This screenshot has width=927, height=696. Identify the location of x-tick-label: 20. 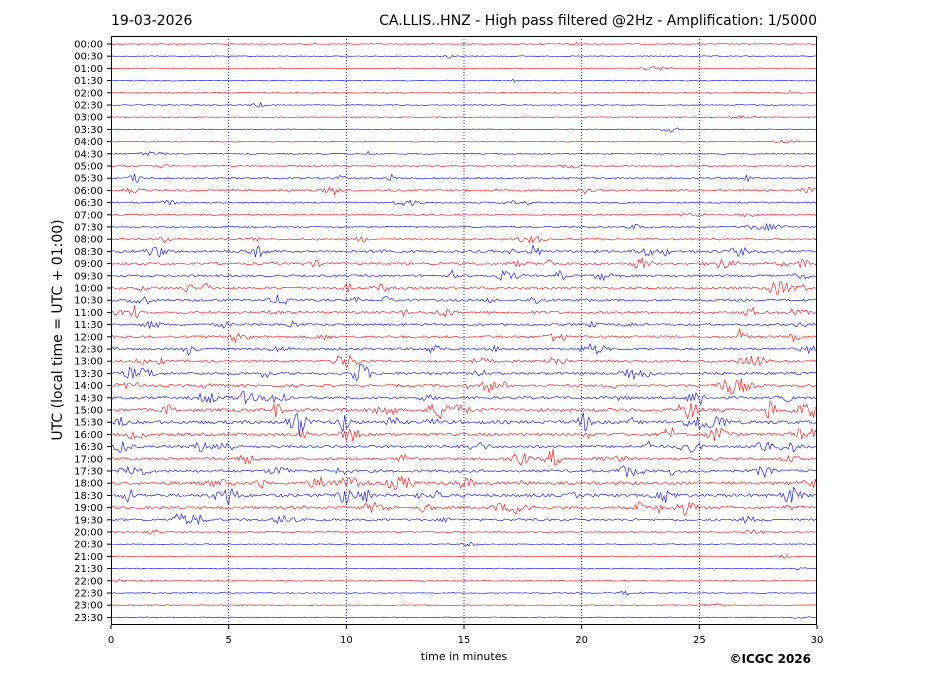
(581, 640).